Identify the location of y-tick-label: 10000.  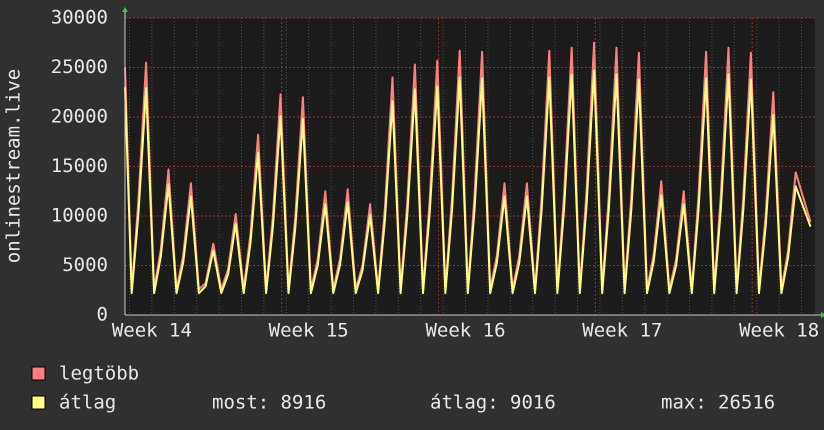
(79, 216).